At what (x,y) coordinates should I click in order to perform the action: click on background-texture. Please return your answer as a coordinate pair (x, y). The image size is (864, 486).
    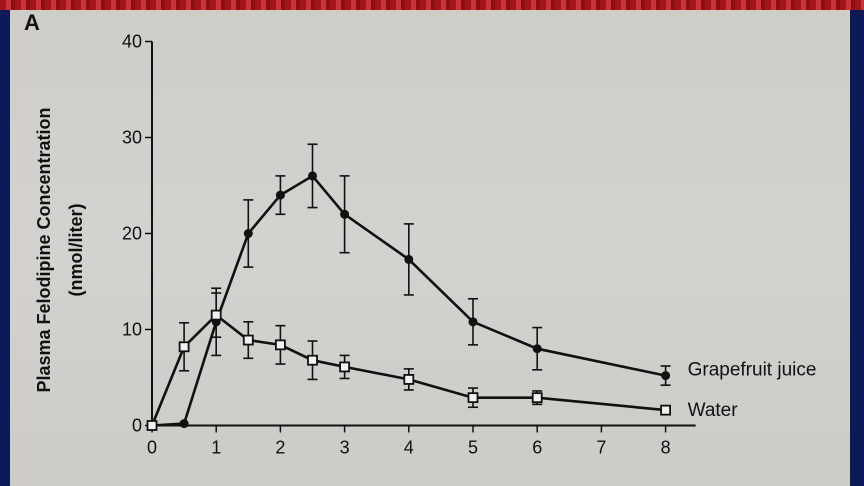
    Looking at the image, I should click on (432, 5).